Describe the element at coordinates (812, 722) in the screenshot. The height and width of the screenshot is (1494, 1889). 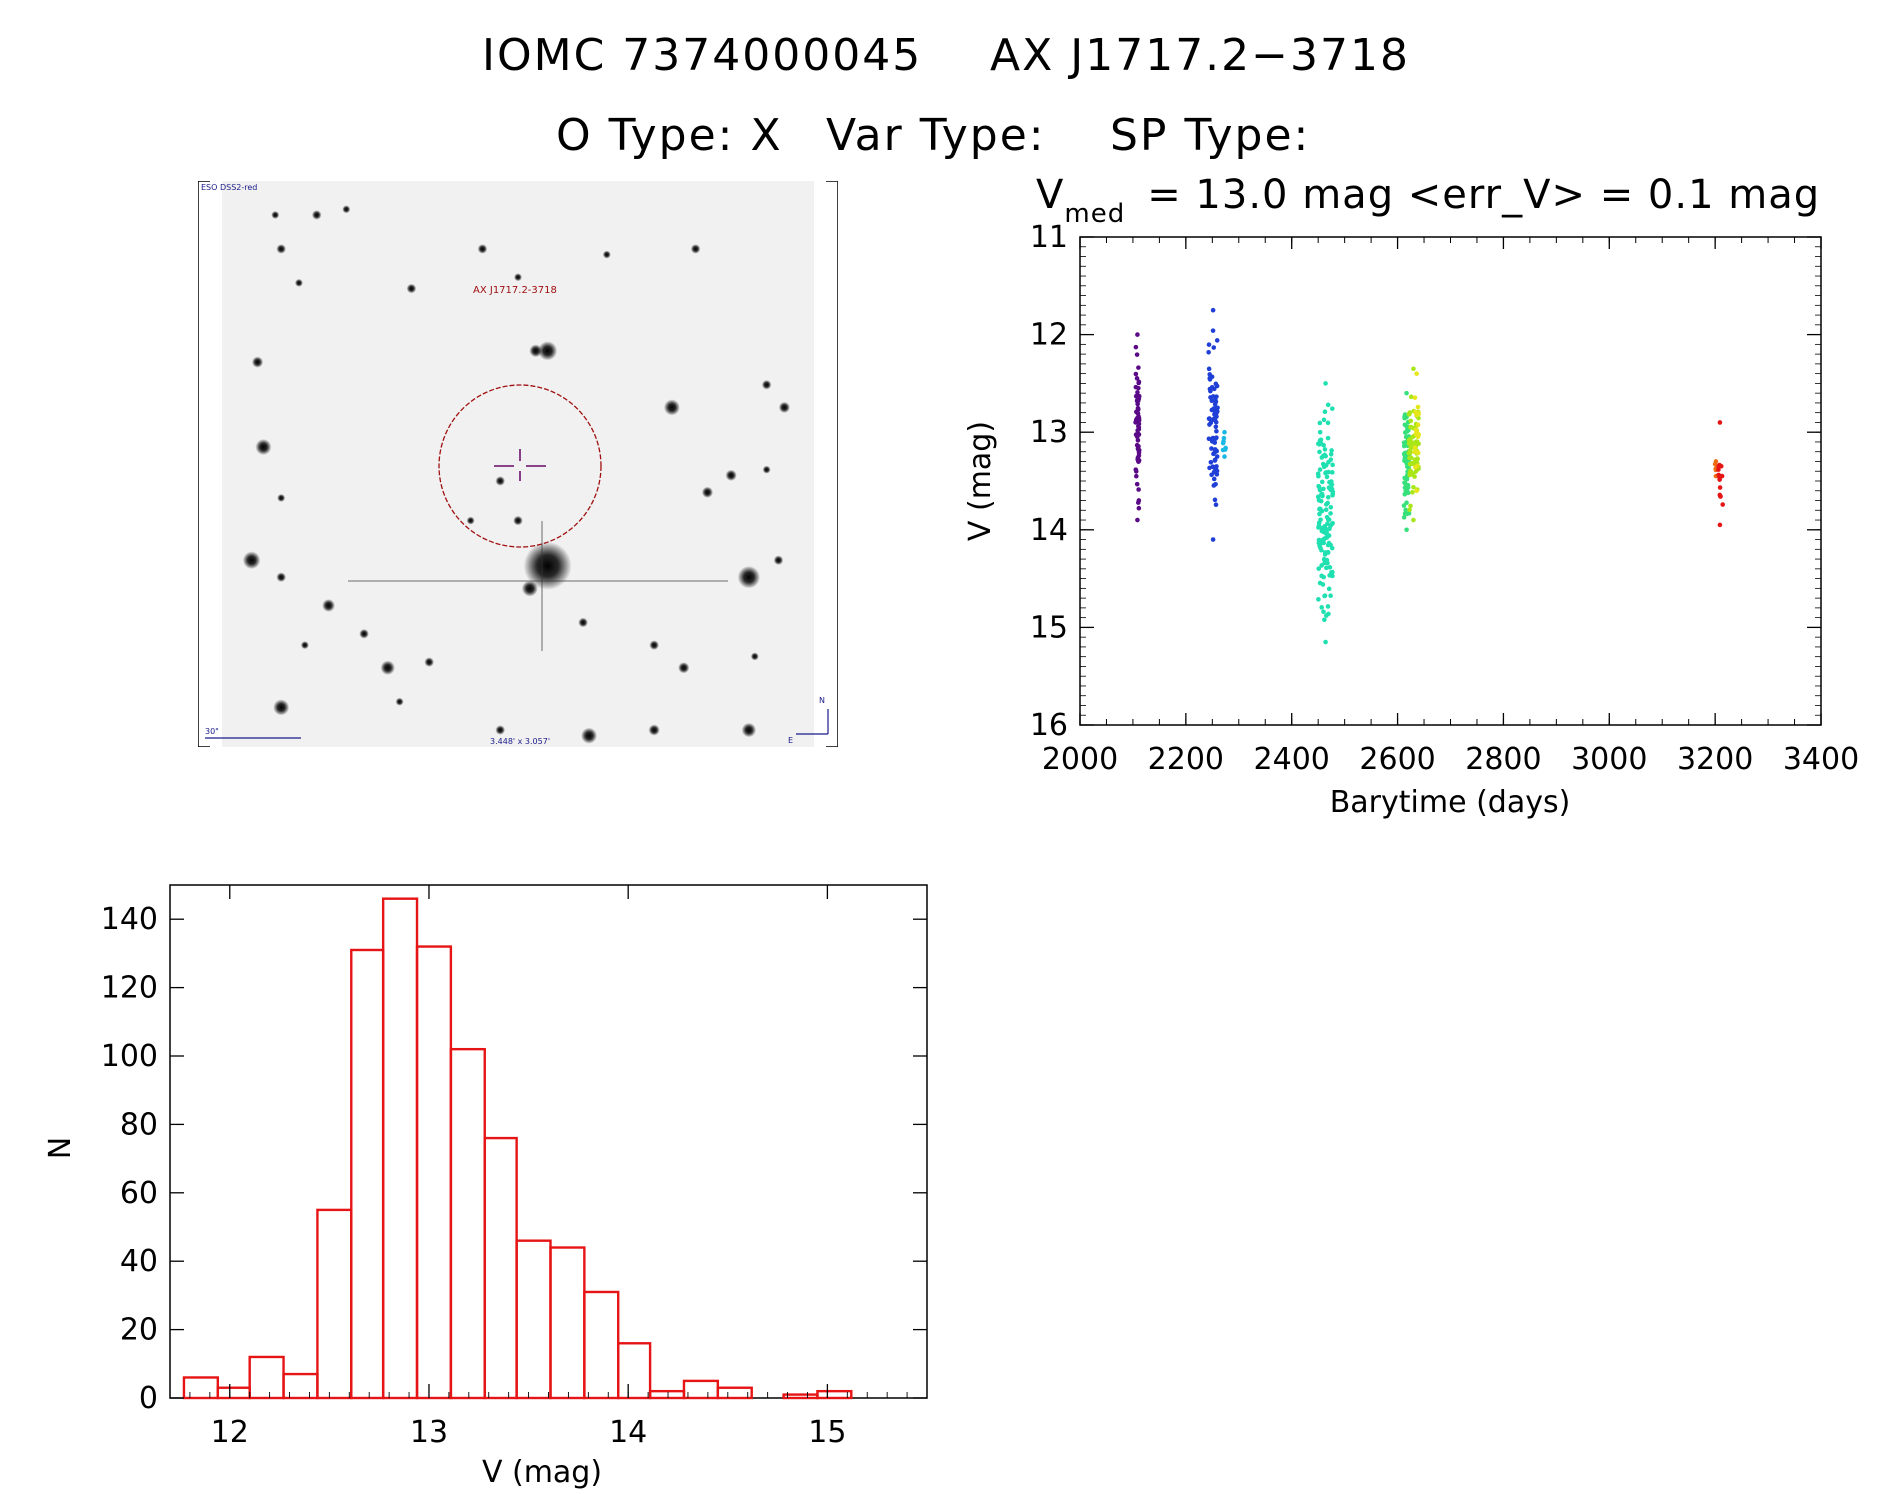
I see `compass-icon` at that location.